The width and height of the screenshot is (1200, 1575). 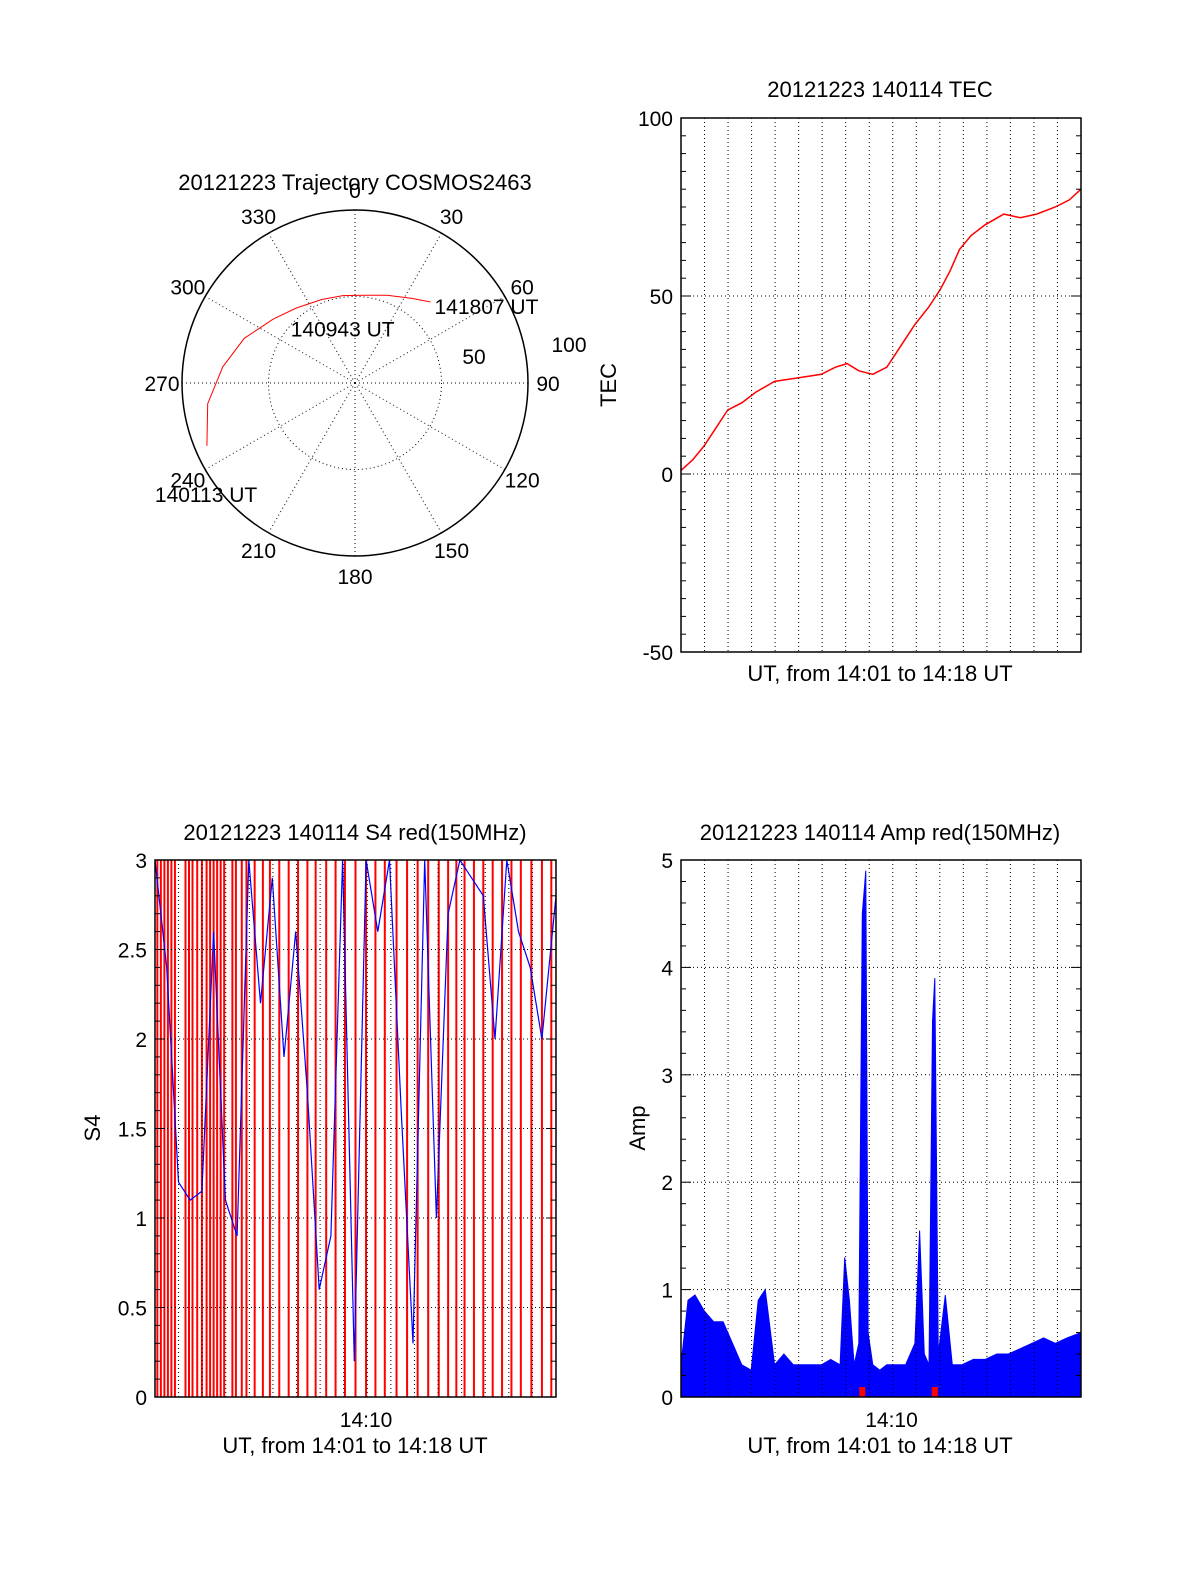 What do you see at coordinates (258, 217) in the screenshot?
I see `polar-angle-label: 330` at bounding box center [258, 217].